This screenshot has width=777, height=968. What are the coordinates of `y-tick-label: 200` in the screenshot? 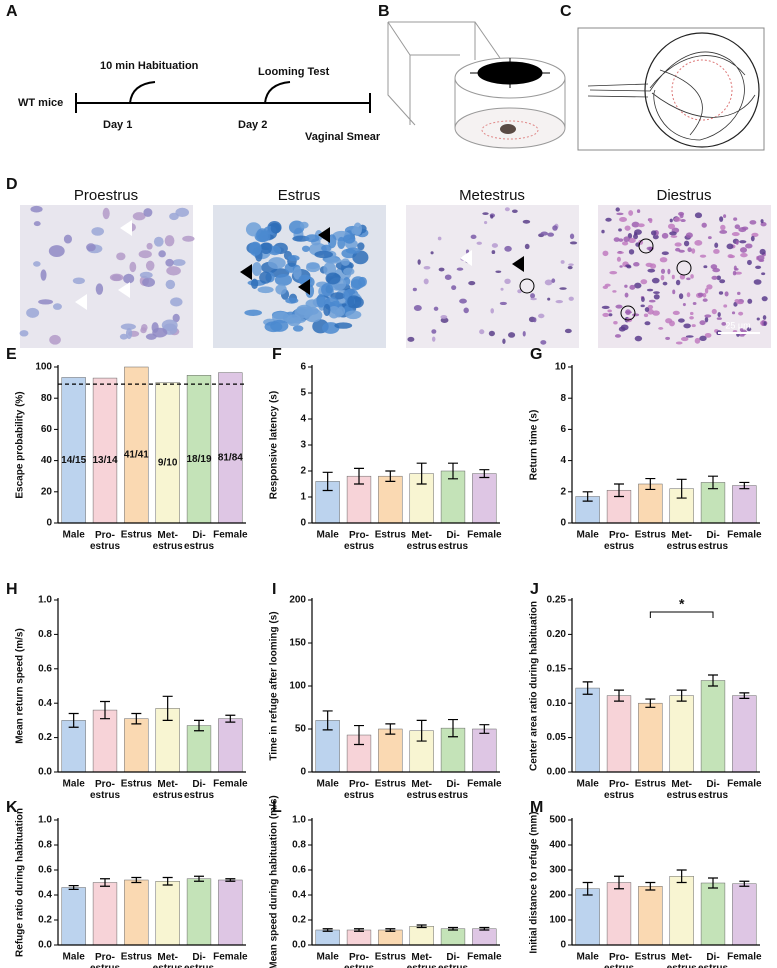 It's located at (557, 895).